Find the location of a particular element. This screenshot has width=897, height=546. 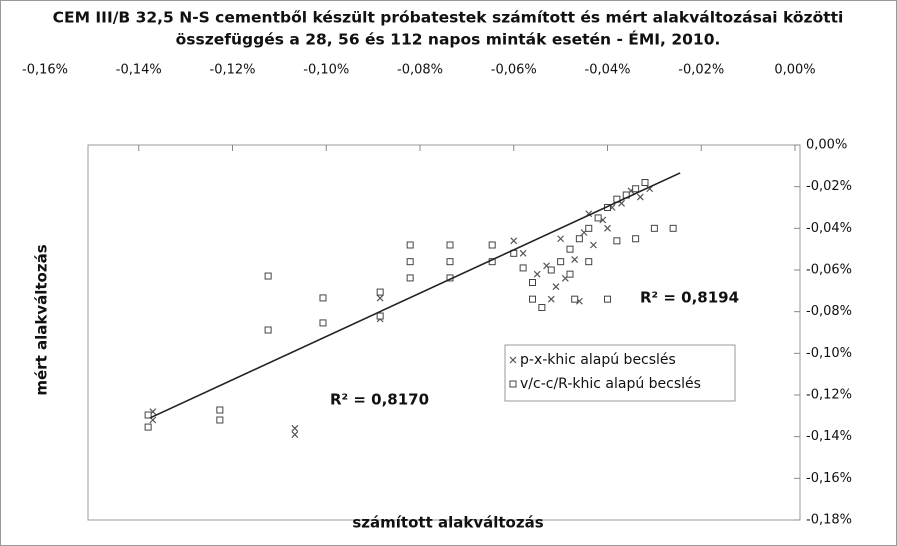

y-tick-label: -0,04% is located at coordinates (829, 228).